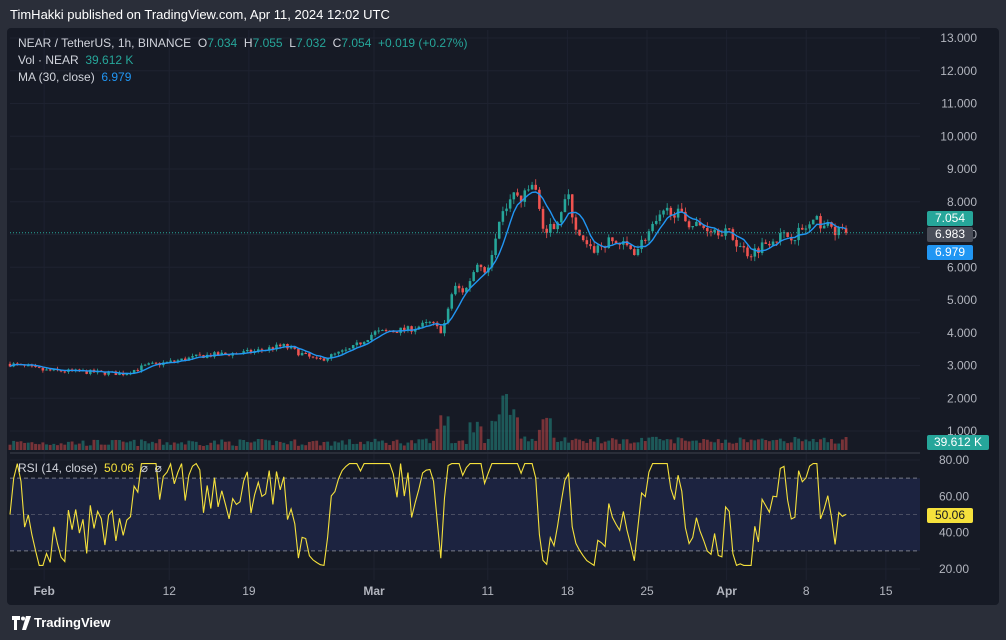 This screenshot has width=1006, height=640. Describe the element at coordinates (22, 623) in the screenshot. I see `tradingview-logo-icon` at that location.